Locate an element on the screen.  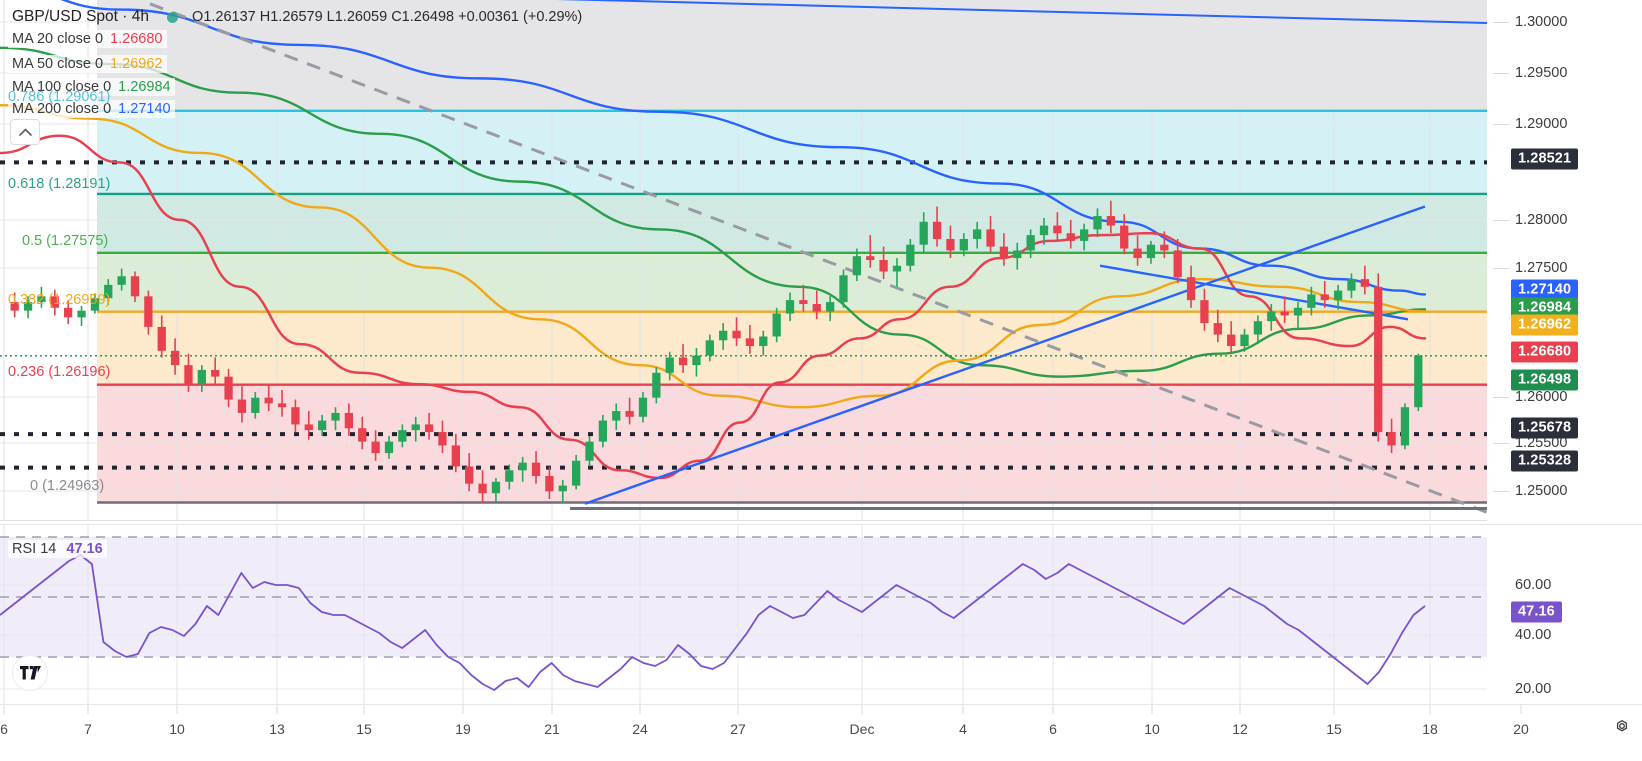
rsi-settings-gear-icon is located at coordinates (1622, 726).